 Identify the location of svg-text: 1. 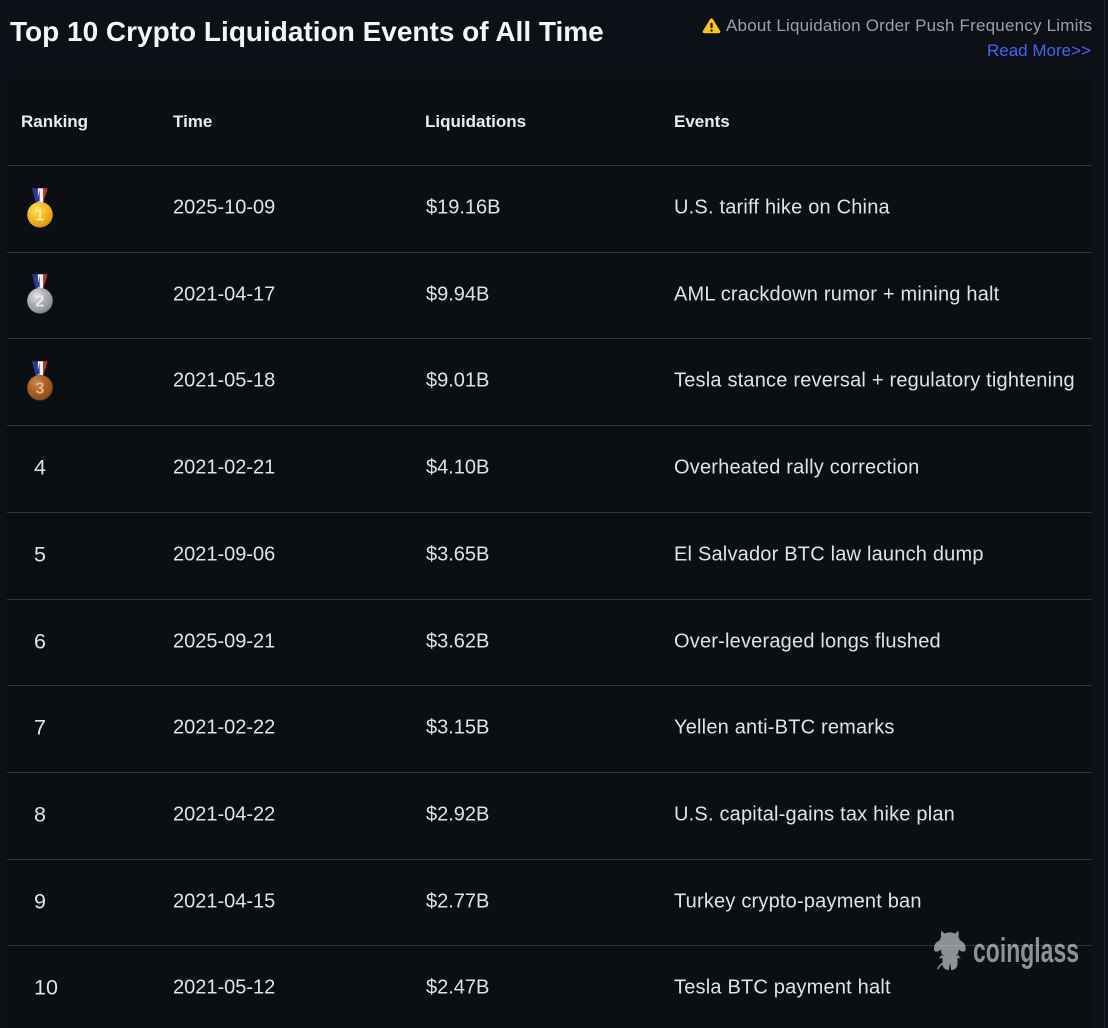
(40, 215).